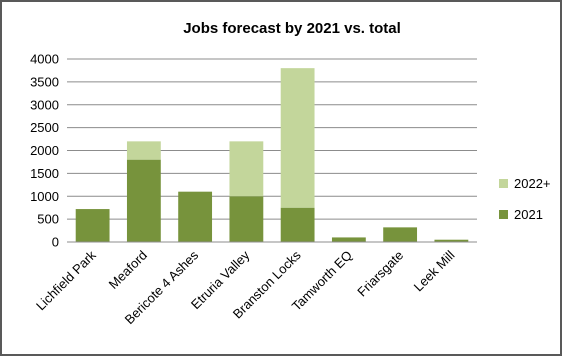  I want to click on x-tick-label: Leek Mill, so click(434, 270).